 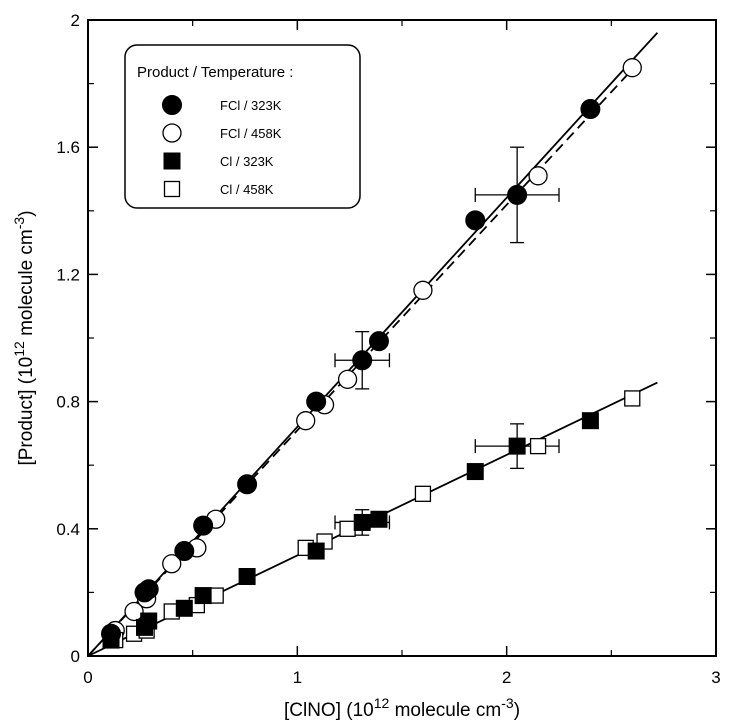 What do you see at coordinates (297, 677) in the screenshot?
I see `x-tick-label: 1` at bounding box center [297, 677].